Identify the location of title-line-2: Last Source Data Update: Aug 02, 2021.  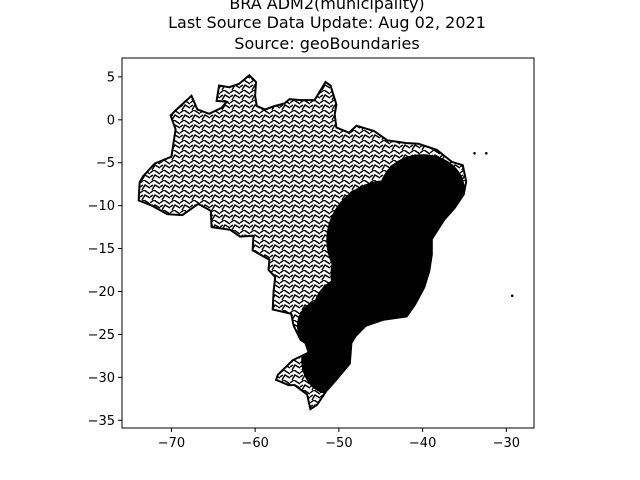
(327, 22).